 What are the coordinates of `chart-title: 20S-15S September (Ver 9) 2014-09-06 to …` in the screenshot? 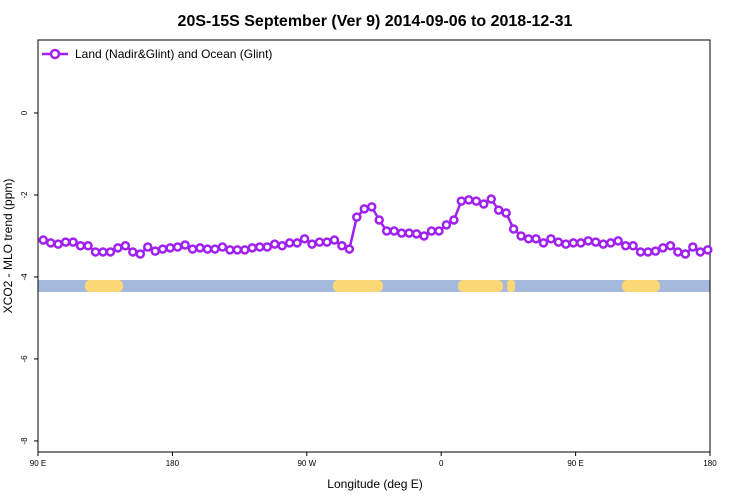 It's located at (375, 21).